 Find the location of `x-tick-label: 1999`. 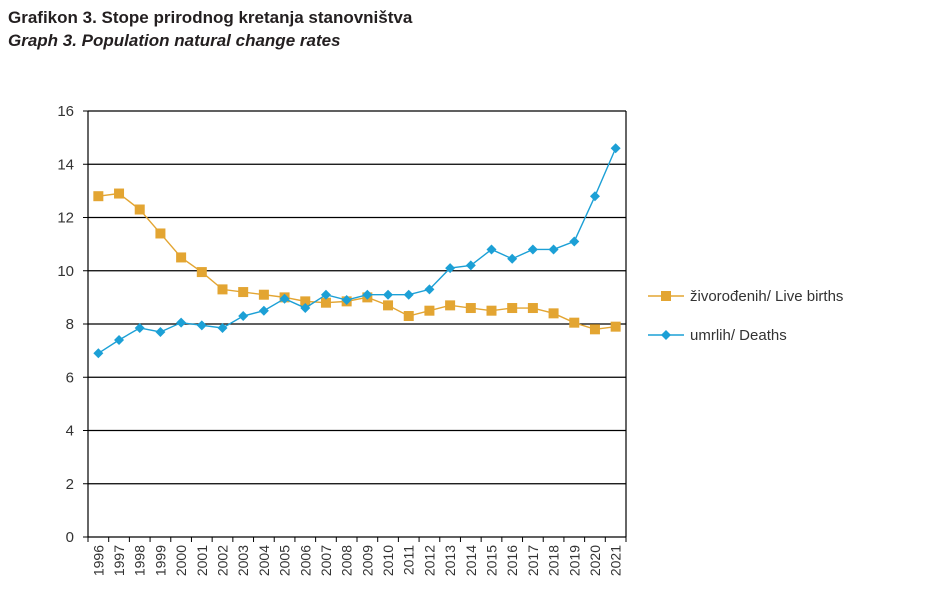

x-tick-label: 1999 is located at coordinates (160, 560).